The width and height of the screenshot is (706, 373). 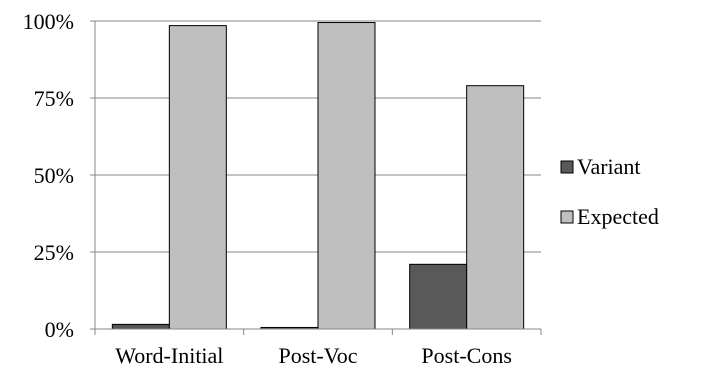 I want to click on legend-label-variant: Variant, so click(x=609, y=166).